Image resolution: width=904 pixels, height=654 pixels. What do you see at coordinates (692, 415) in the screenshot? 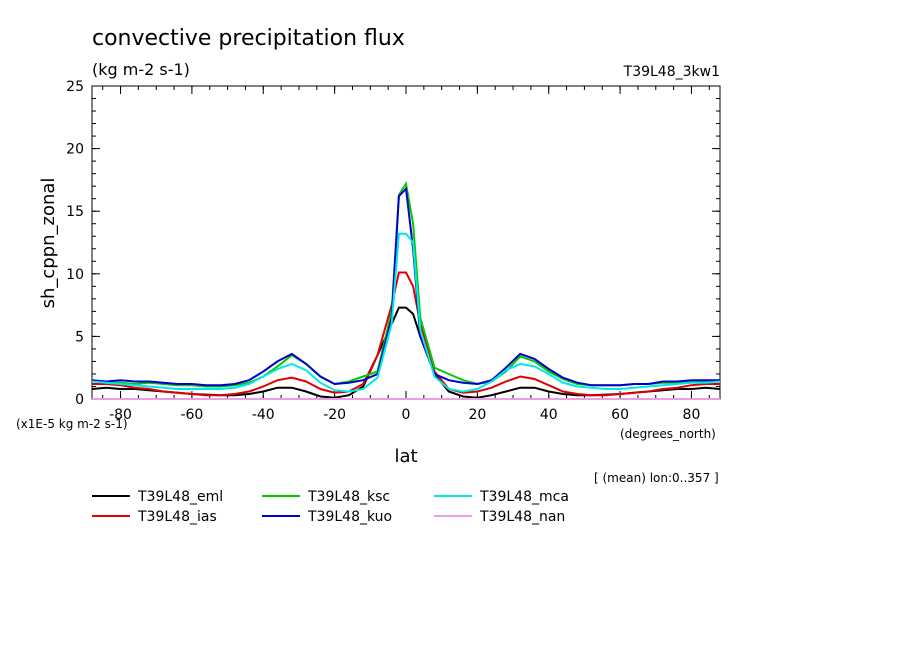
I see `x-tick-label: 80` at bounding box center [692, 415].